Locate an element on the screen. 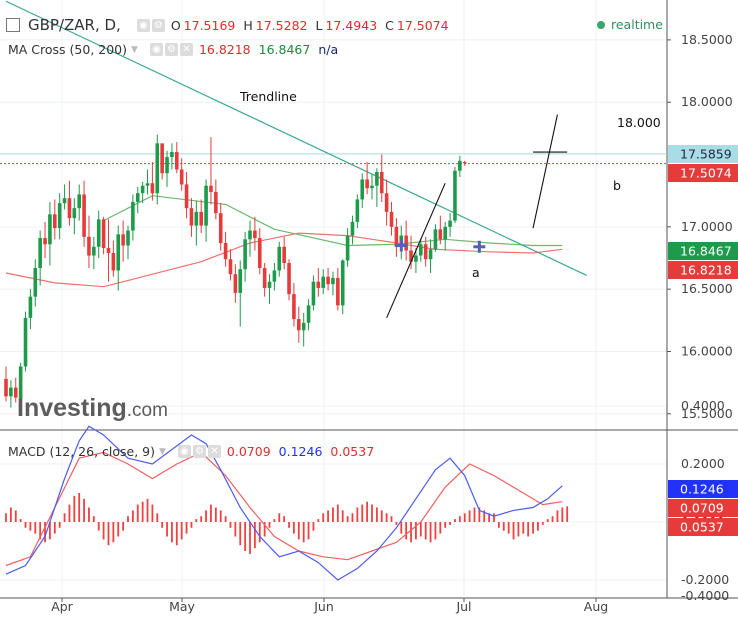  price-tag-ma200-bg is located at coordinates (703, 270).